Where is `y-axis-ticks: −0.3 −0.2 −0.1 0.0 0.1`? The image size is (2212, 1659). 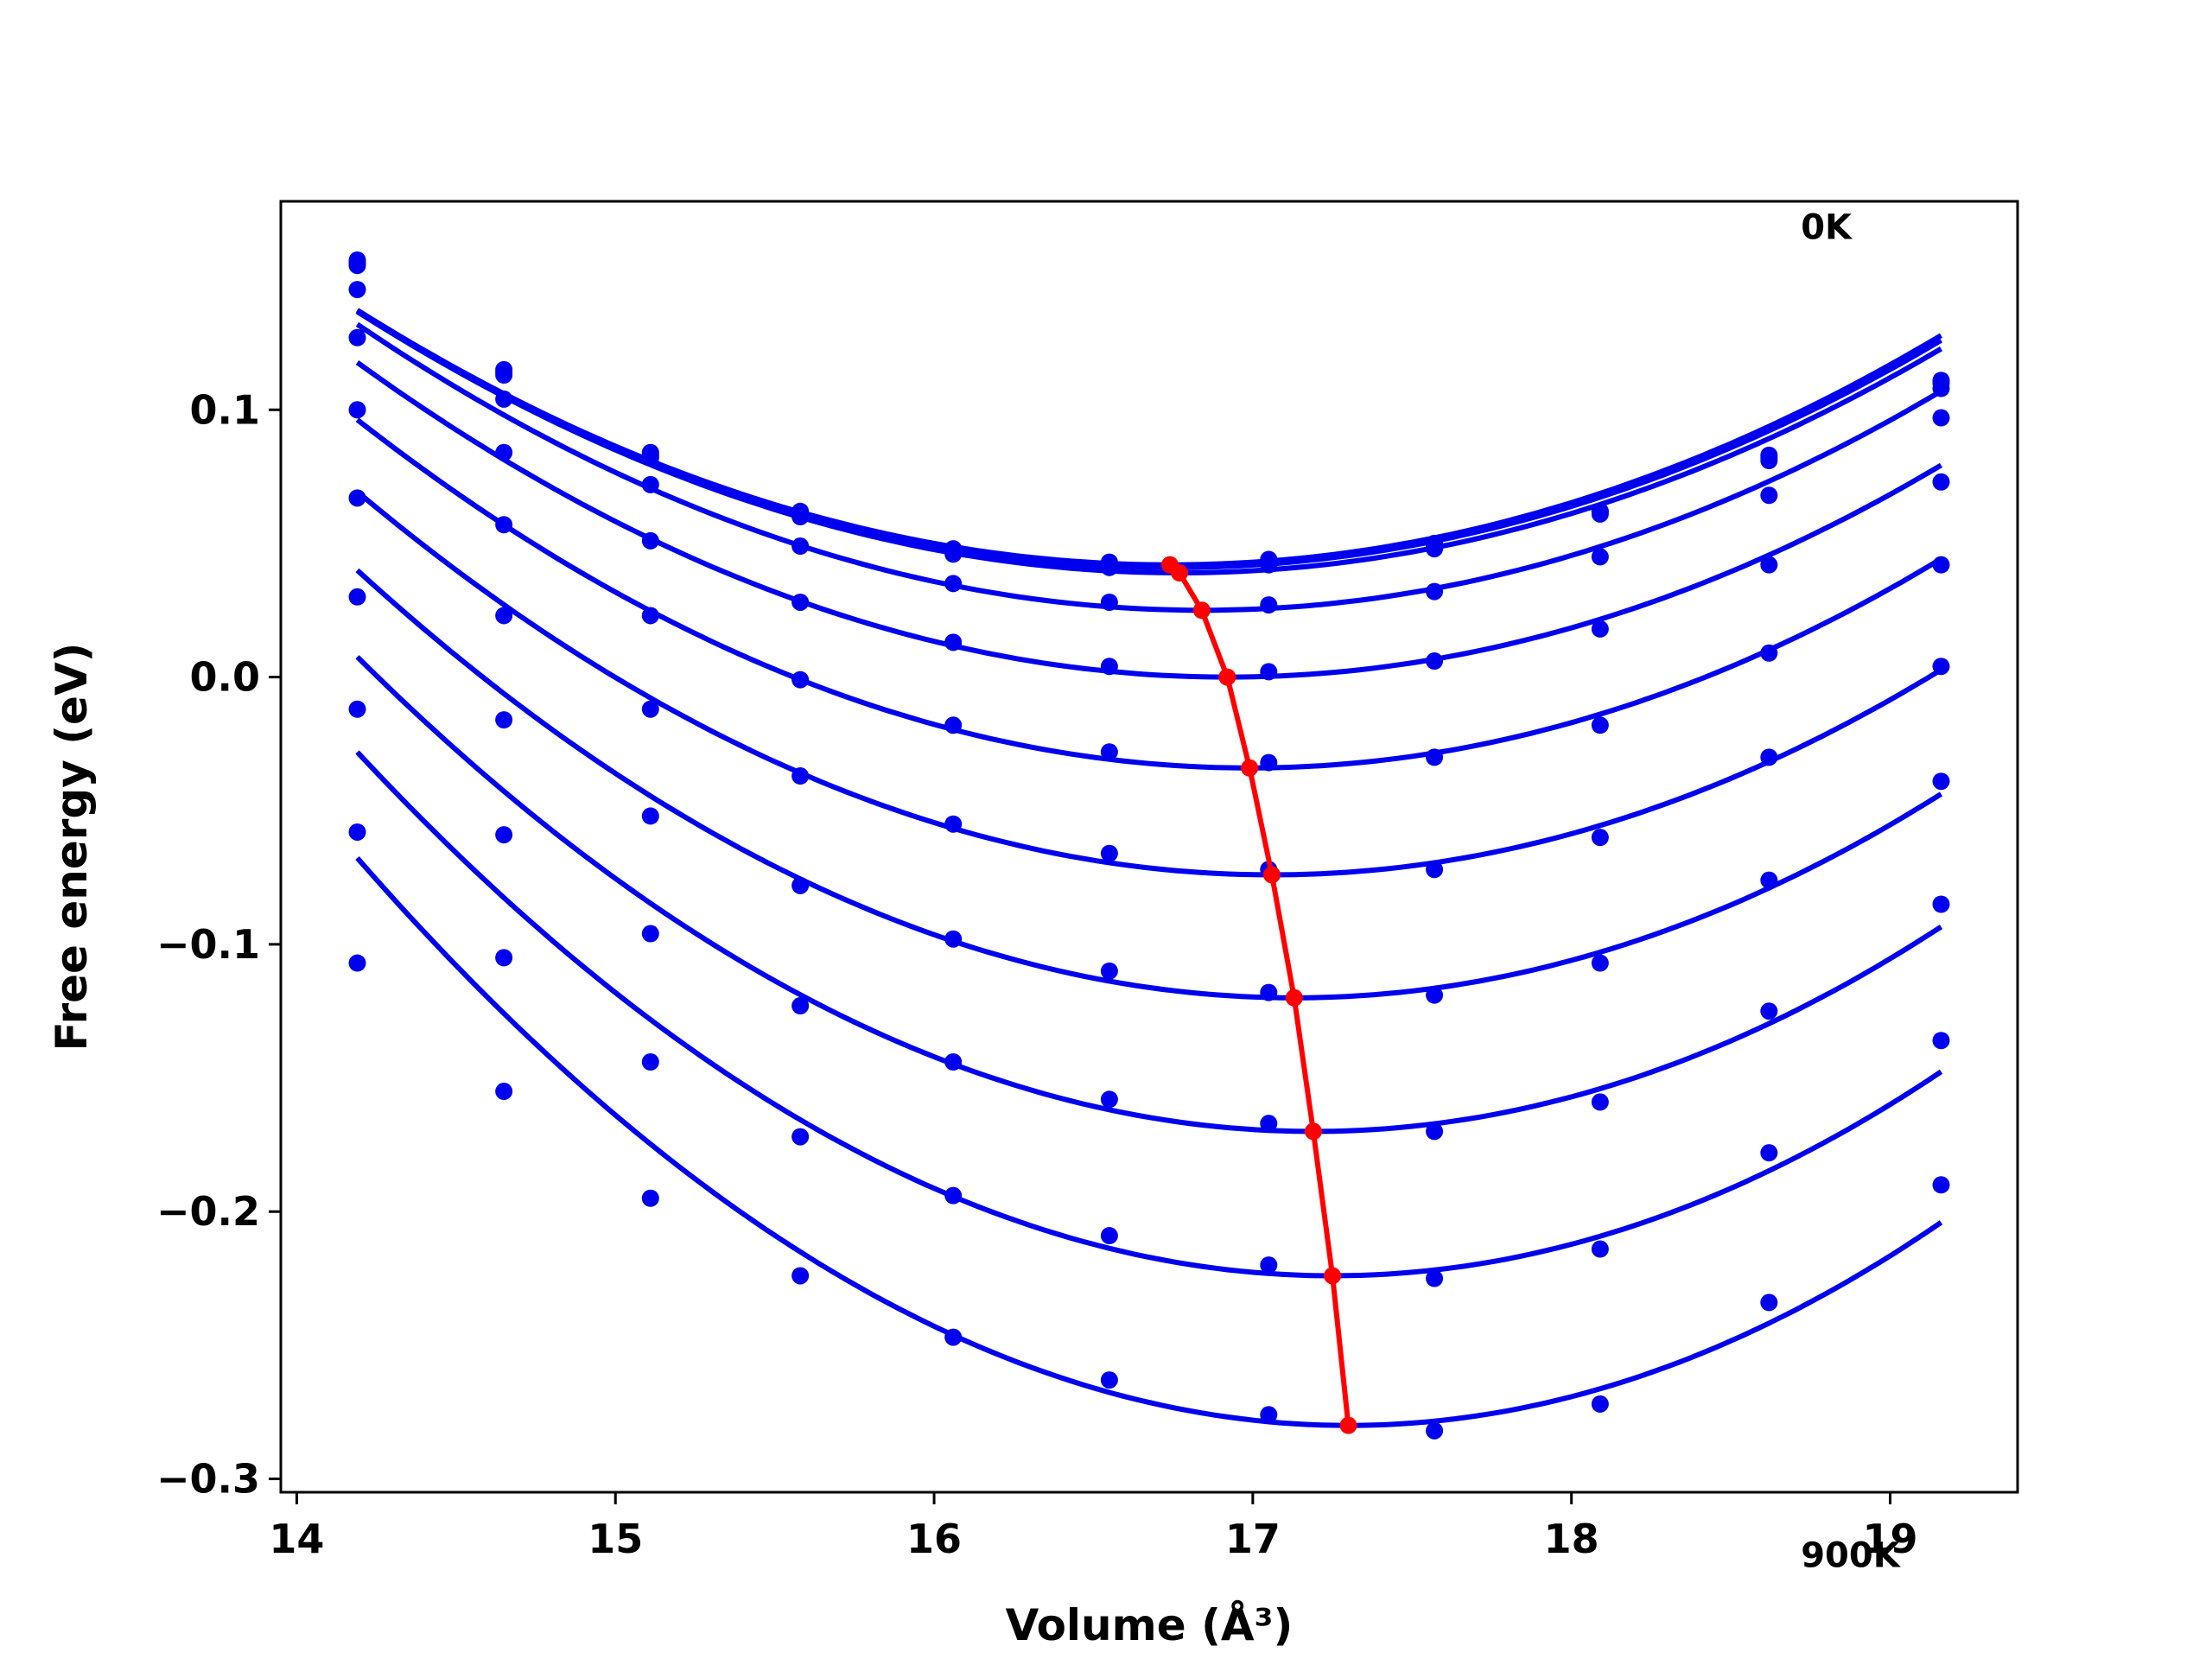
y-axis-ticks: −0.3 −0.2 −0.1 0.0 0.1 is located at coordinates (218, 944).